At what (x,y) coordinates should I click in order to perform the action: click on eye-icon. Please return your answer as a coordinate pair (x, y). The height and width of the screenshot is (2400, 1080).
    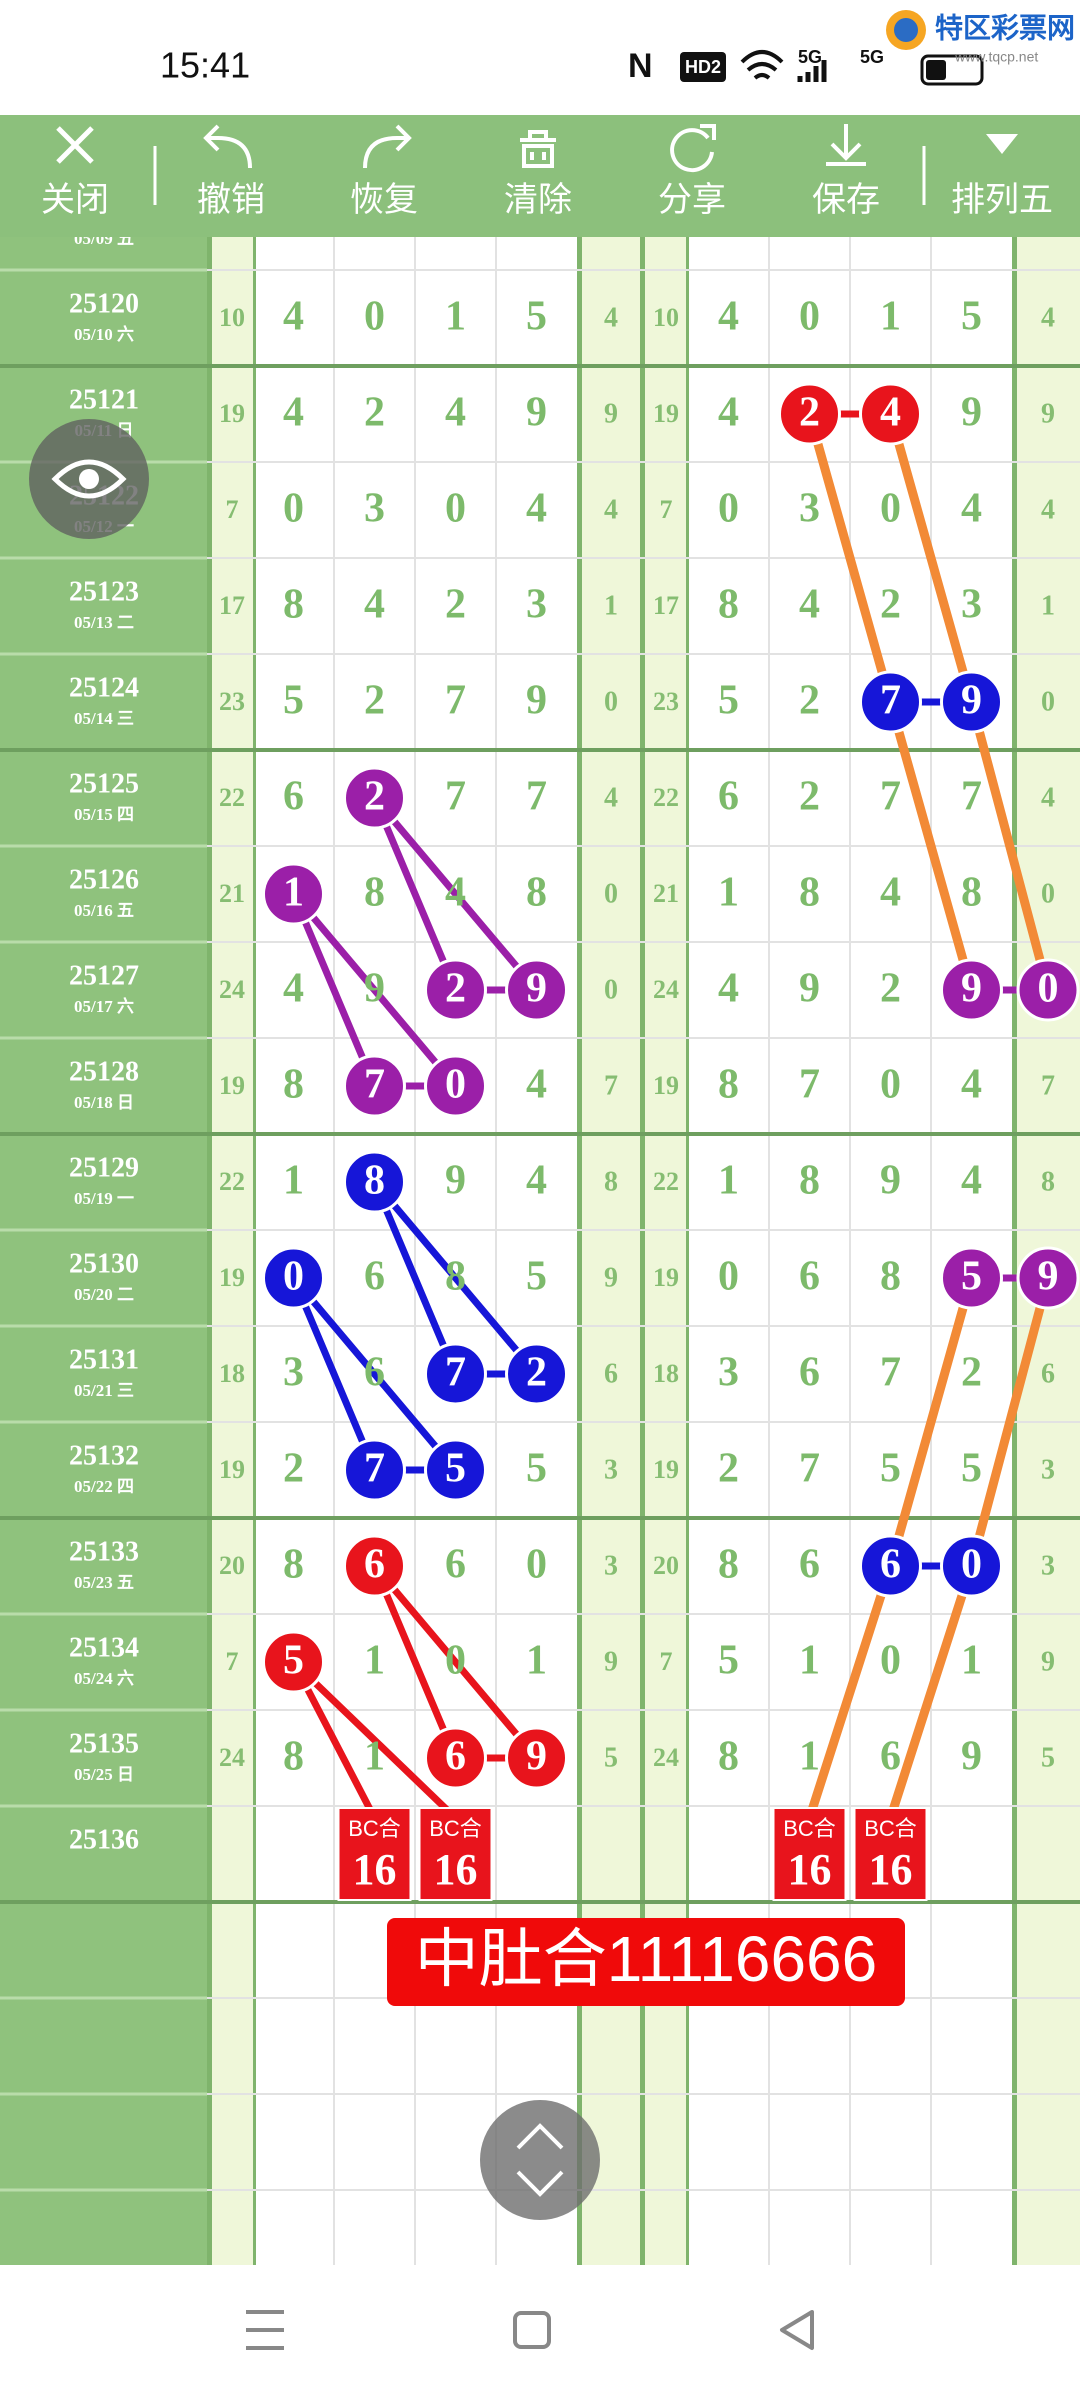
    Looking at the image, I should click on (89, 479).